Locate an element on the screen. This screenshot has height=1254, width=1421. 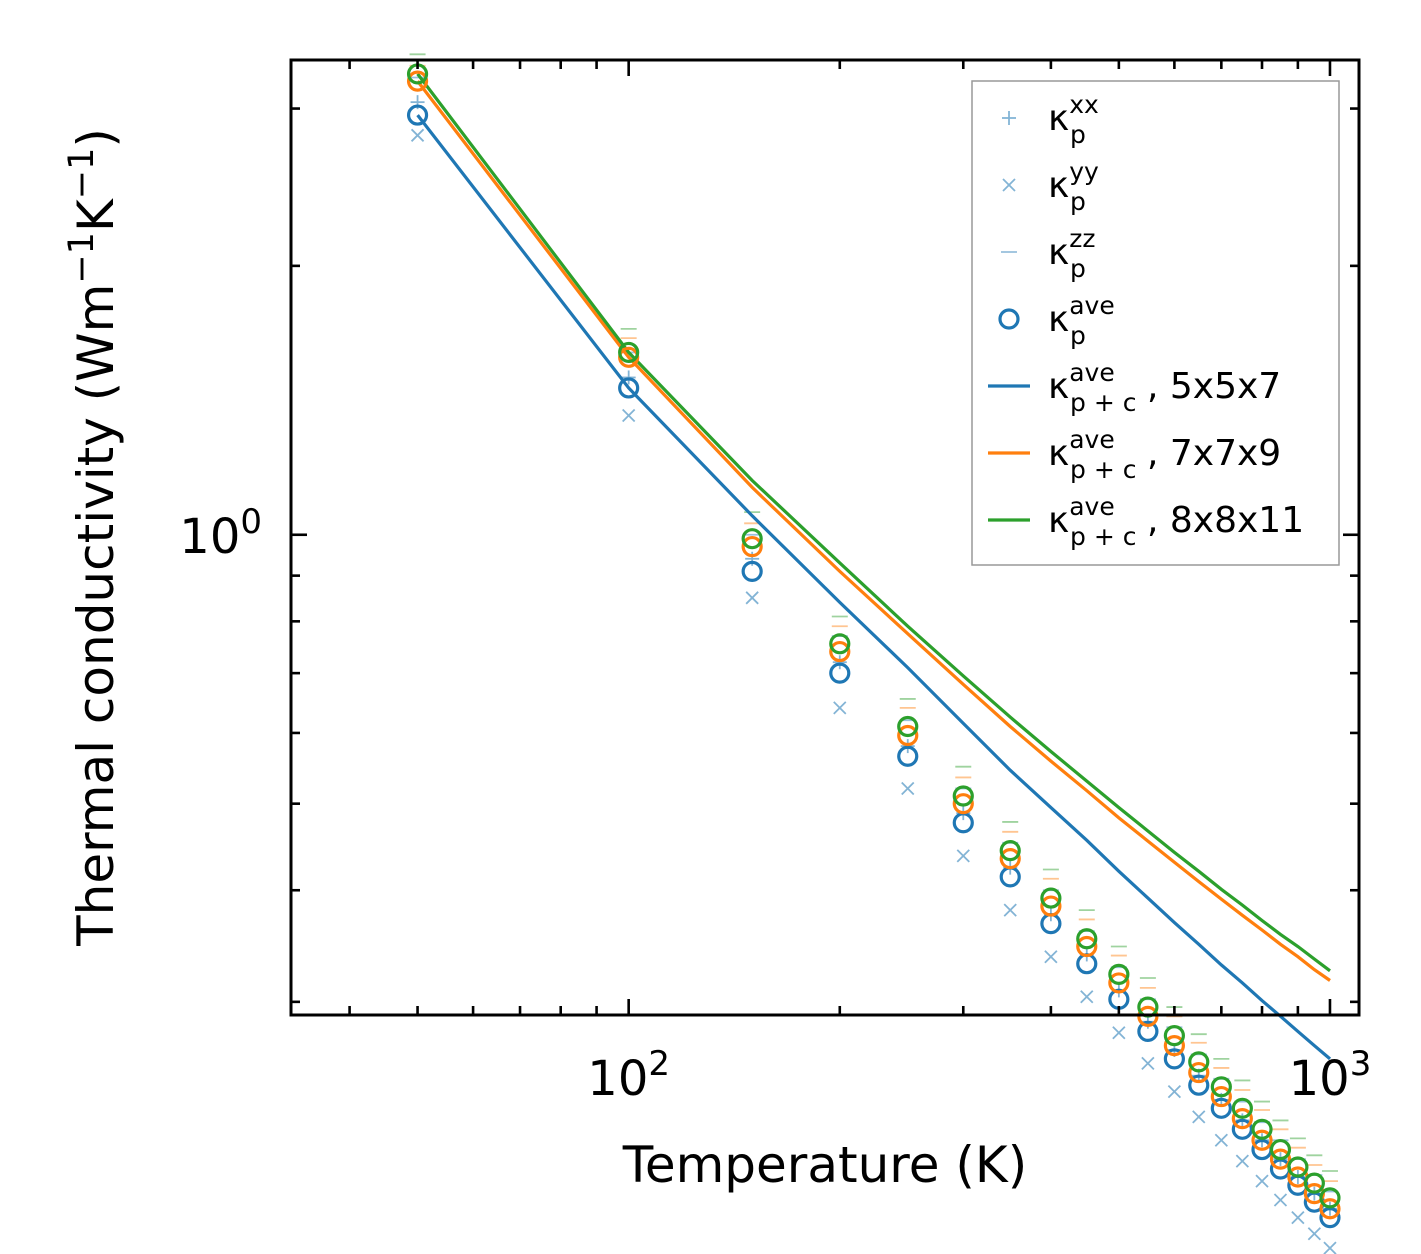
legend-entry: κave p is located at coordinates (1056, 320).